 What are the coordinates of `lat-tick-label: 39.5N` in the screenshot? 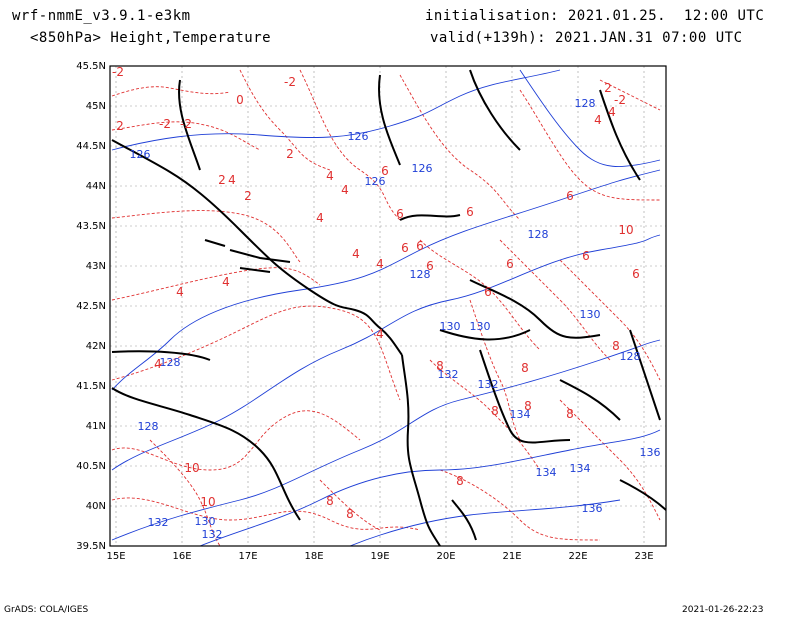 It's located at (91, 546).